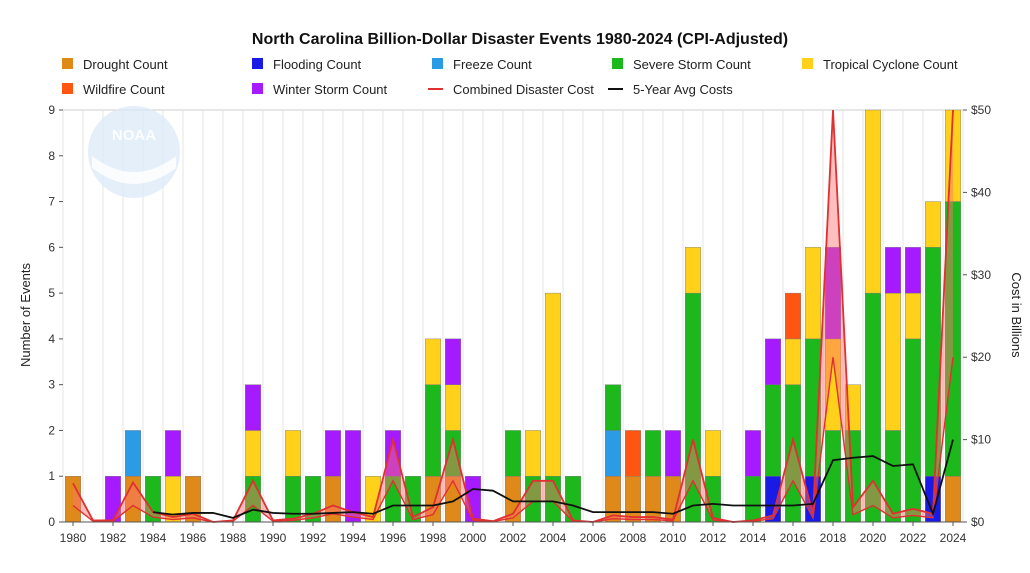  I want to click on x-tick-label: 2000, so click(473, 538).